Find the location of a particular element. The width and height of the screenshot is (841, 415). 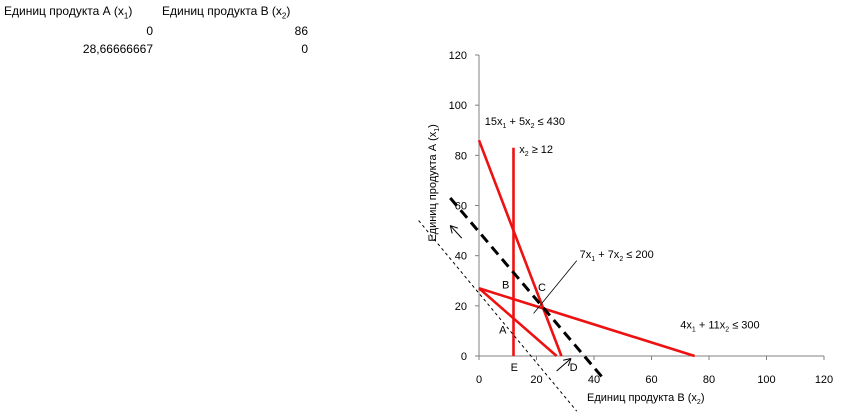

table-cell-a-row2: 28,66666667 is located at coordinates (117, 49).